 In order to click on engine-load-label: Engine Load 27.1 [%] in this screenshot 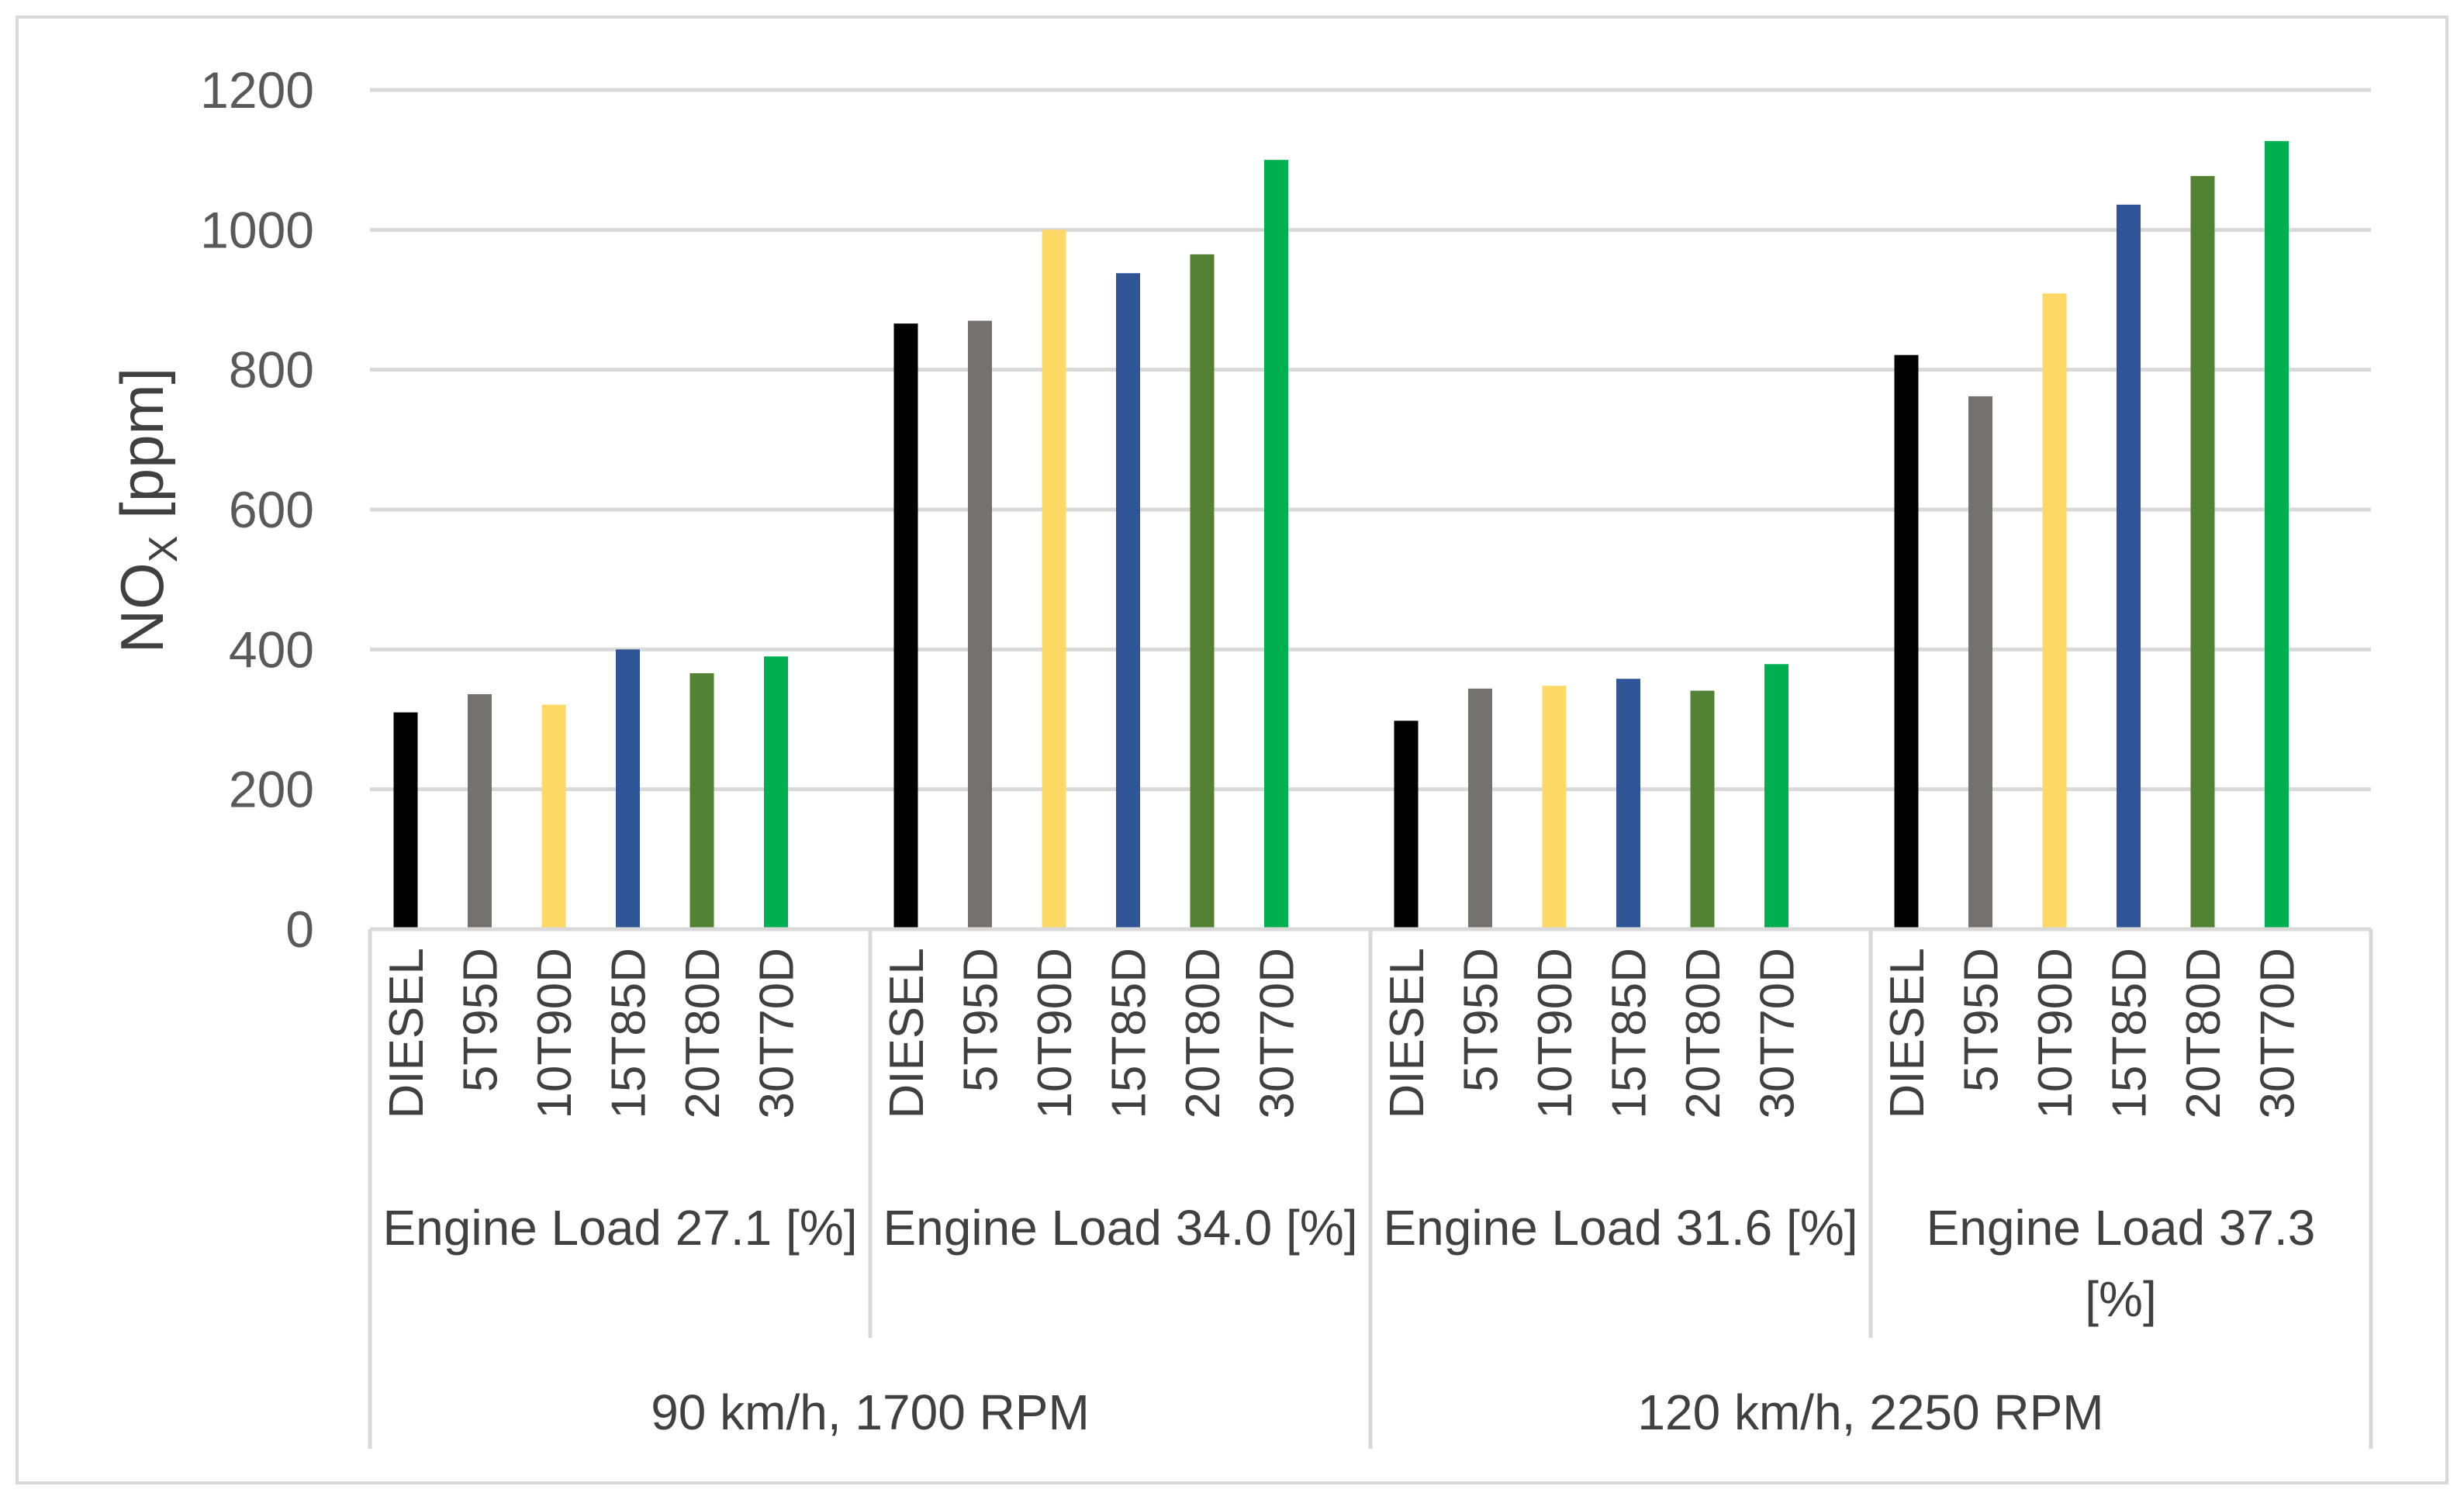, I will do `click(619, 1228)`.